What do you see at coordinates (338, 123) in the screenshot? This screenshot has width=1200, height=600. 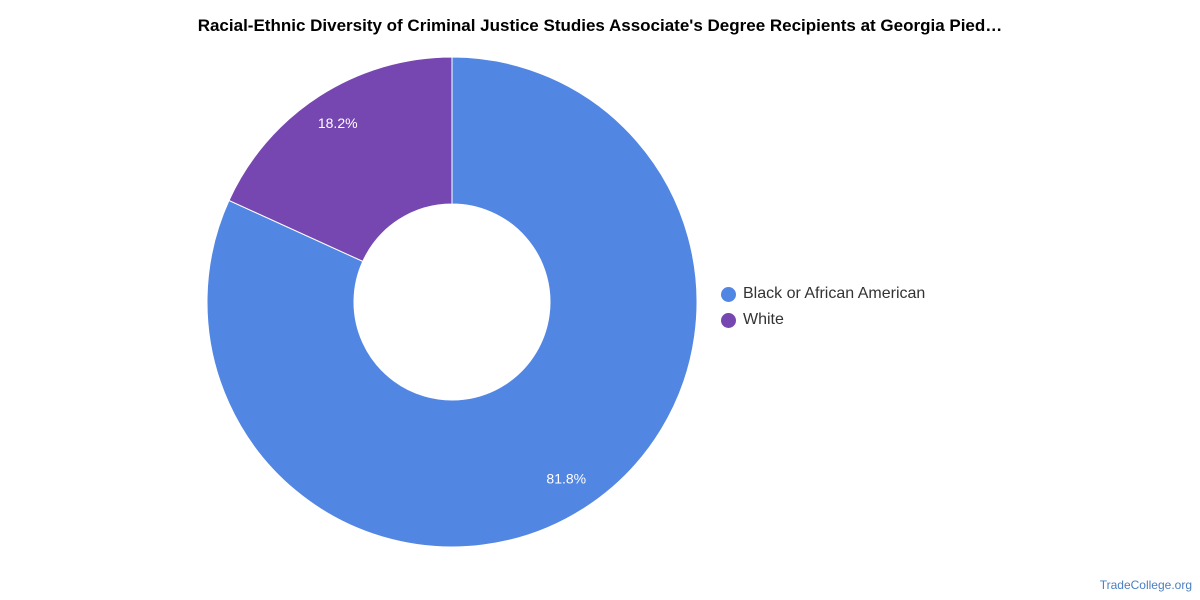 I see `slice-data-label: 18.2%` at bounding box center [338, 123].